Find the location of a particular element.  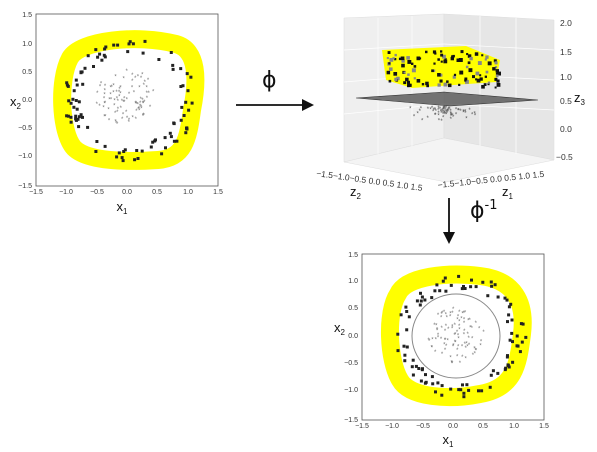

y-tick: 0.5 is located at coordinates (353, 308).